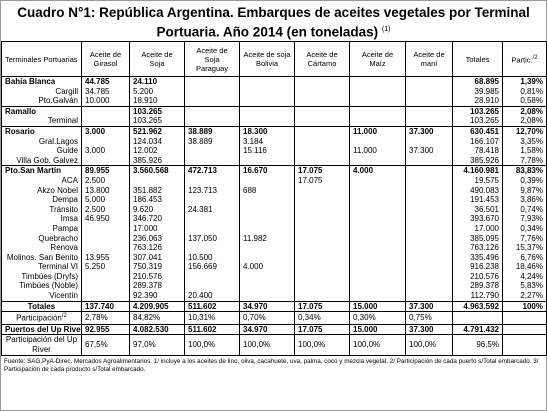 Image resolution: width=547 pixels, height=411 pixels. Describe the element at coordinates (477, 170) in the screenshot. I see `cell: 4.160.981` at that location.